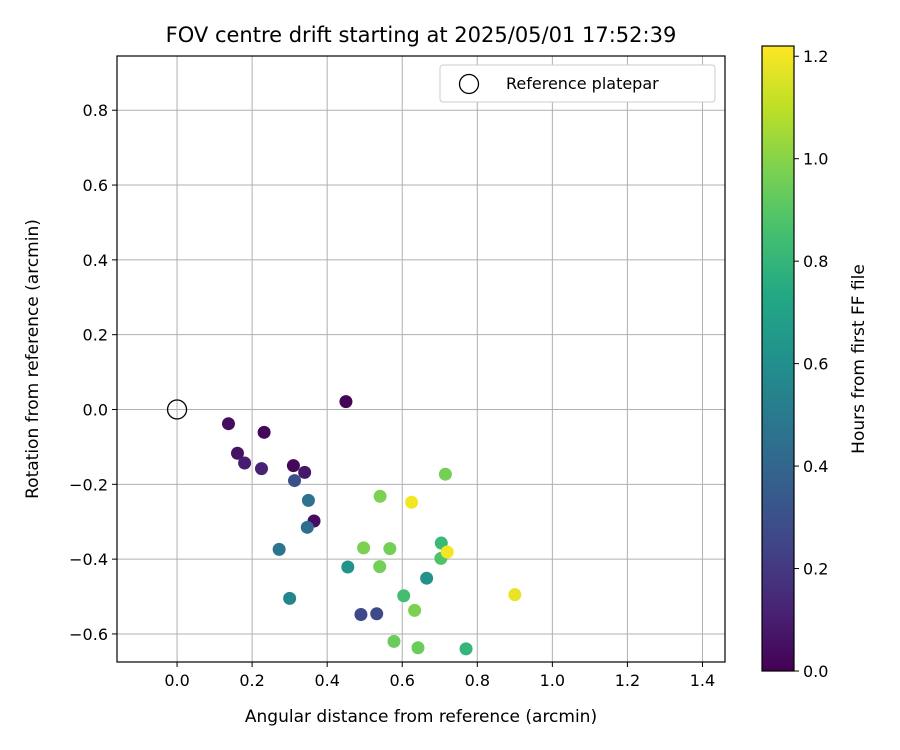  What do you see at coordinates (582, 83) in the screenshot?
I see `legend-entry-reference: Reference platepar` at bounding box center [582, 83].